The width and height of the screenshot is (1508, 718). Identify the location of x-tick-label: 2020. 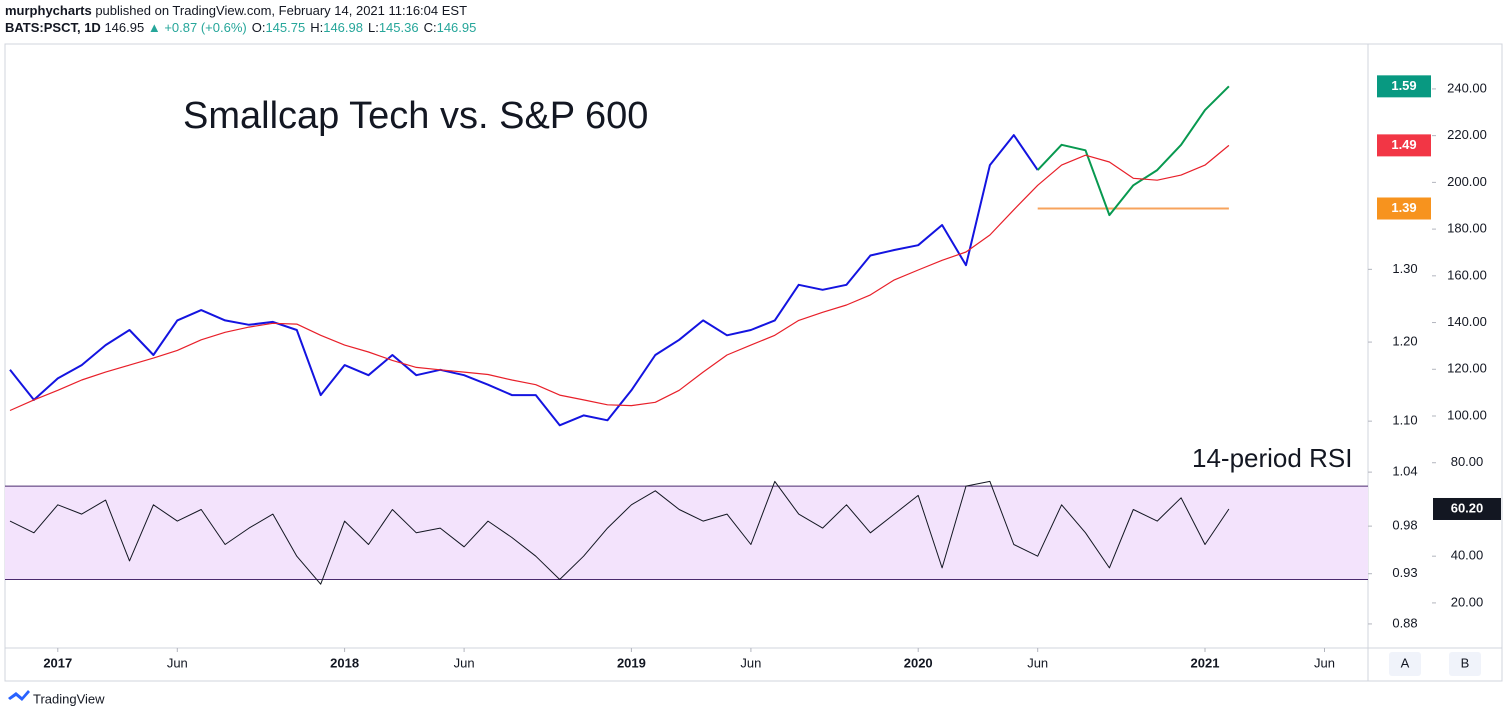
(918, 662).